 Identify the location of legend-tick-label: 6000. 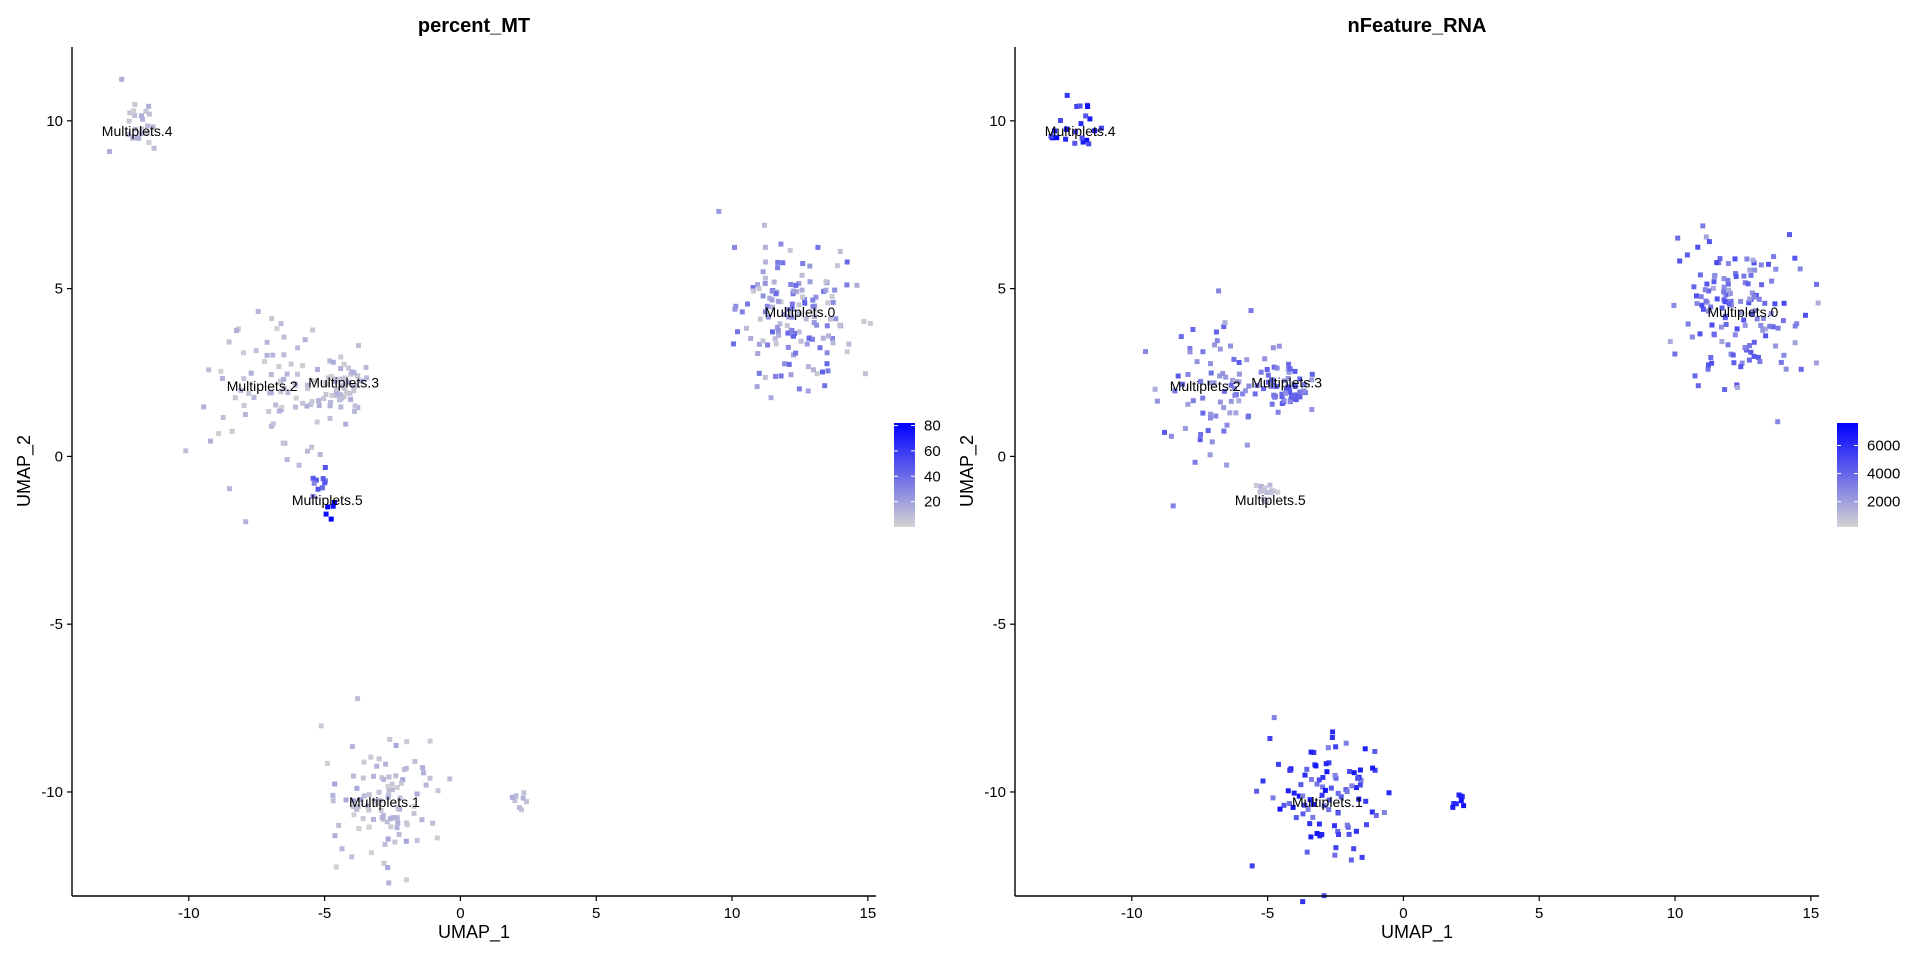
(1883, 445).